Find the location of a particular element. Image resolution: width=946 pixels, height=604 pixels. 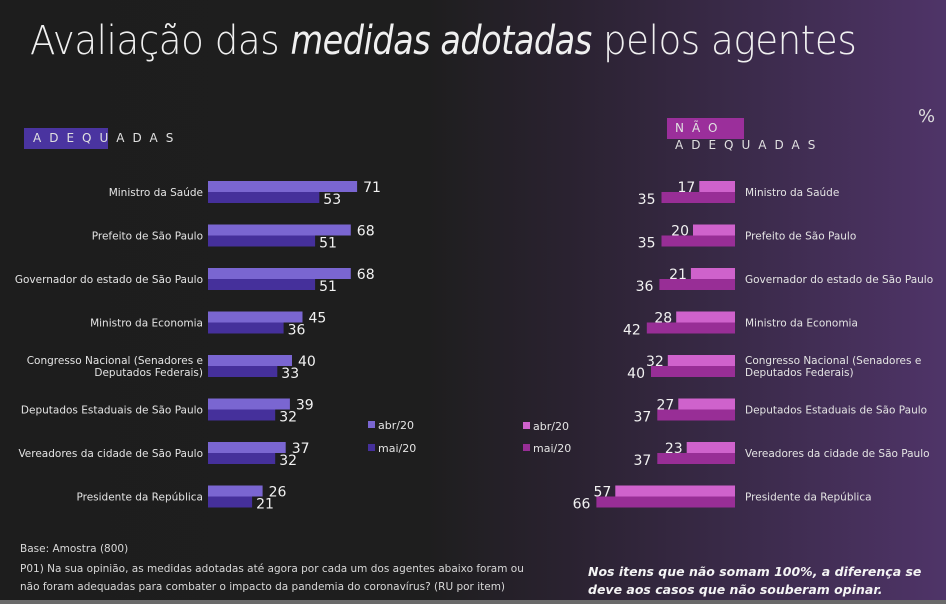

title-text-3: pelos agentes is located at coordinates (724, 41).